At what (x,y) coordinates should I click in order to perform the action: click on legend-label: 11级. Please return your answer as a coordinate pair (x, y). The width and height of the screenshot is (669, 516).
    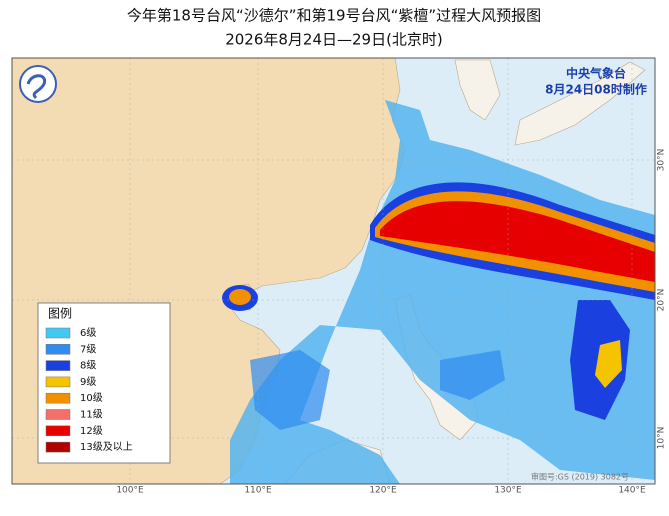
    Looking at the image, I should click on (91, 415).